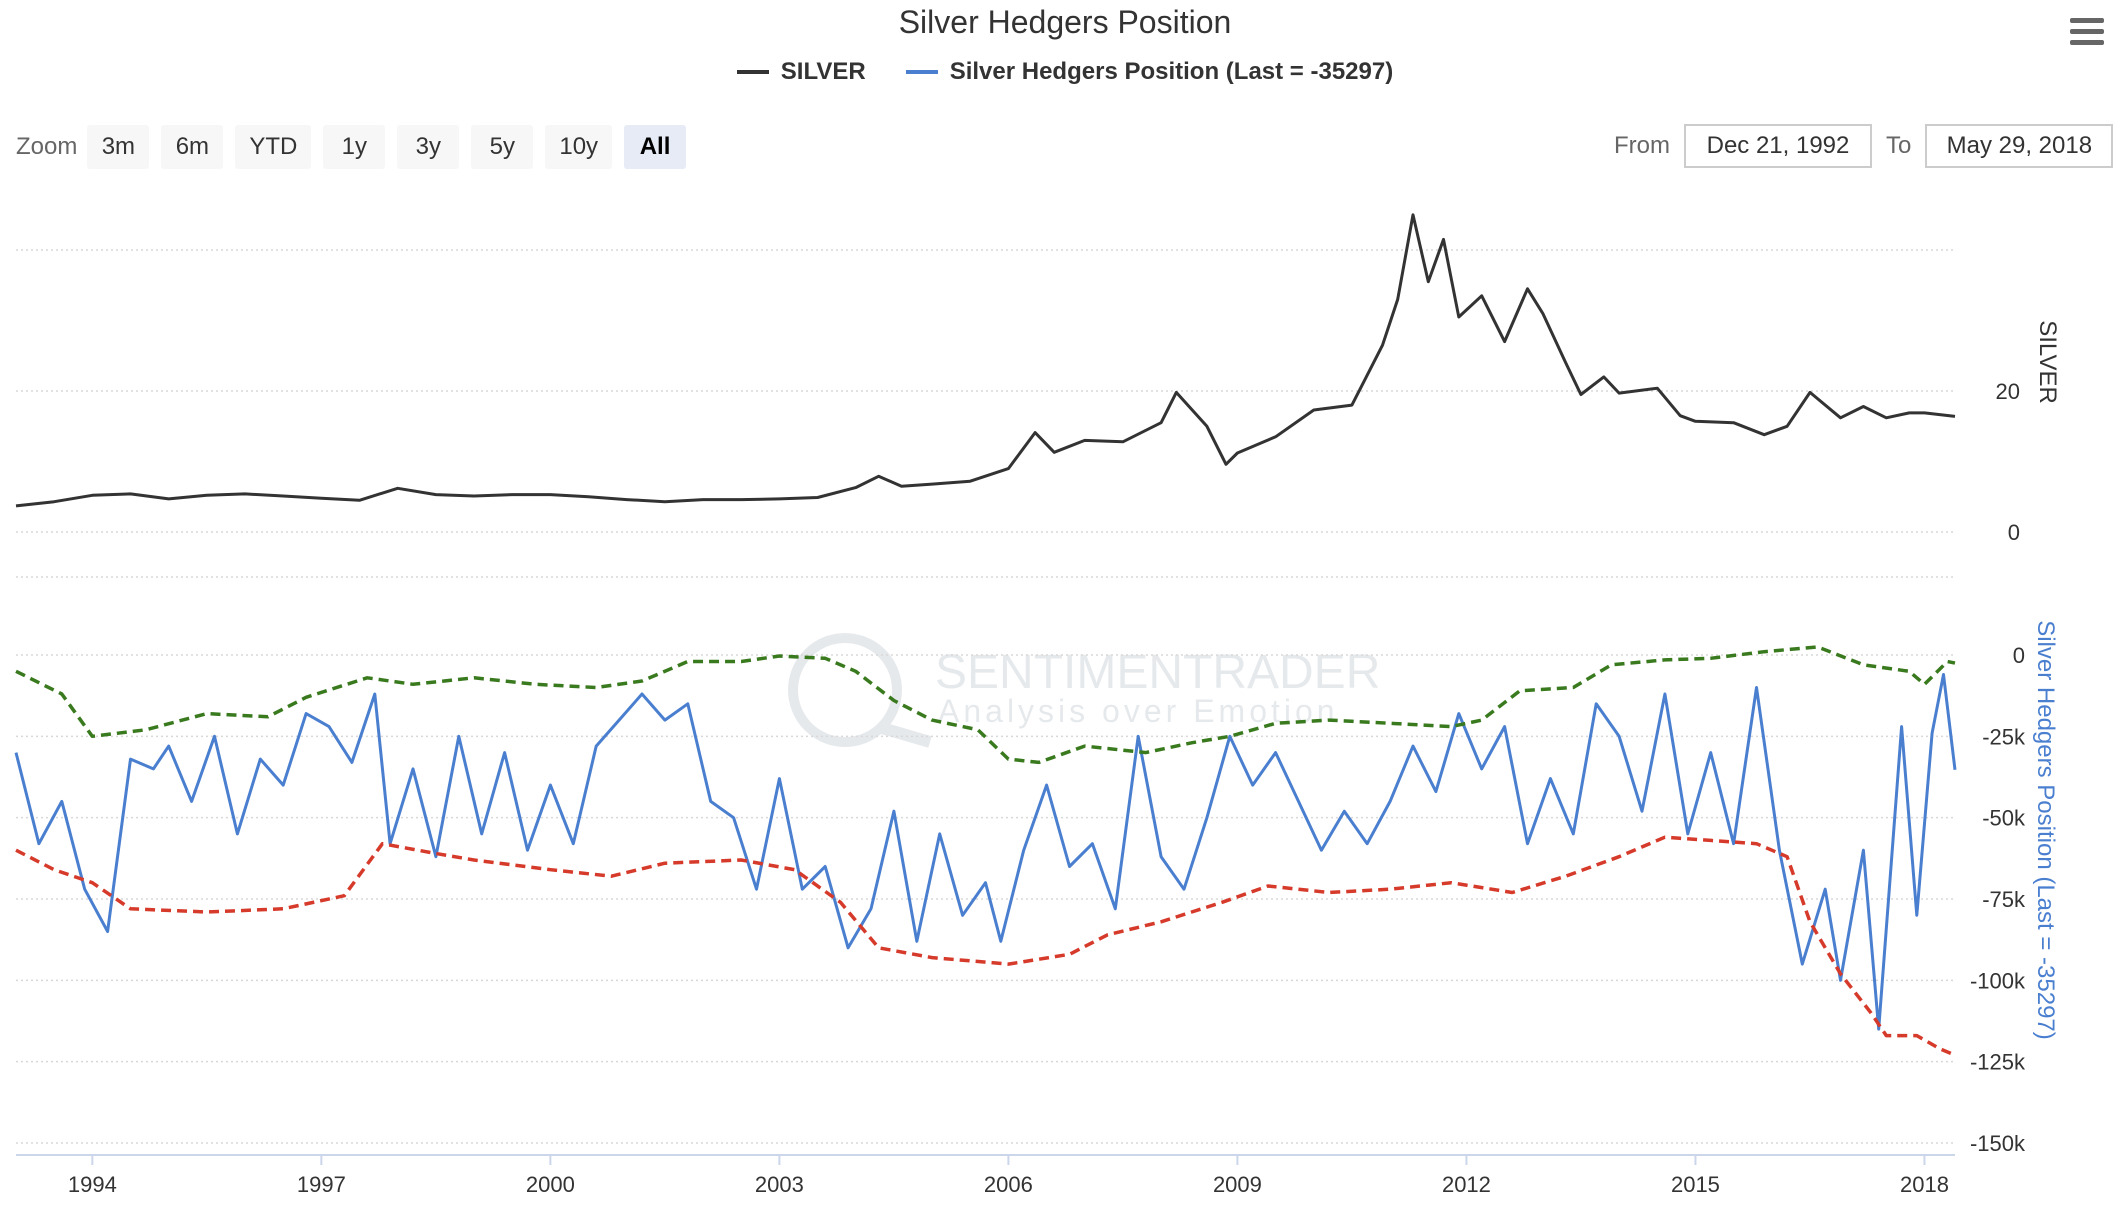 This screenshot has width=2118, height=1208. I want to click on x-tick-label: 1997, so click(321, 1184).